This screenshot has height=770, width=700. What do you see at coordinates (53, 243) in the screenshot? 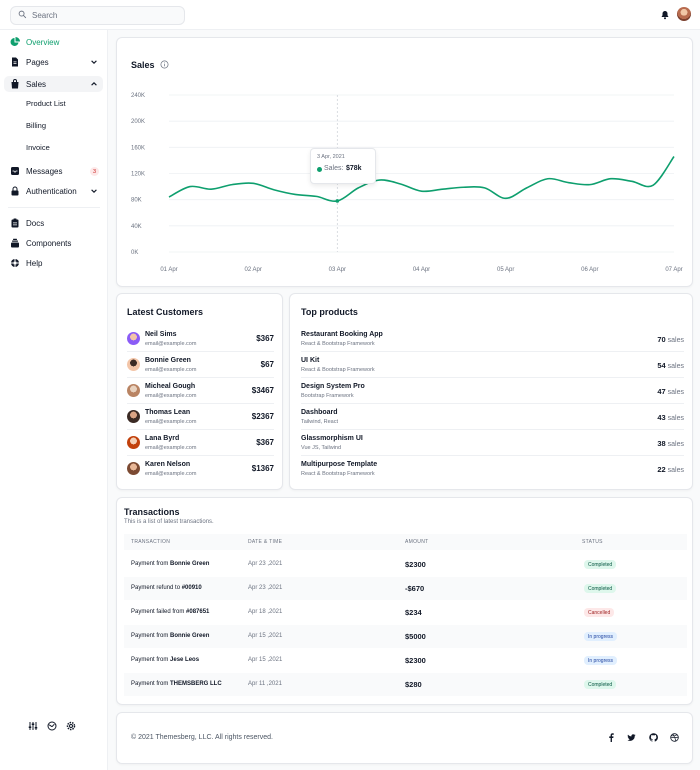
I see `sidebar-item-components: Components` at bounding box center [53, 243].